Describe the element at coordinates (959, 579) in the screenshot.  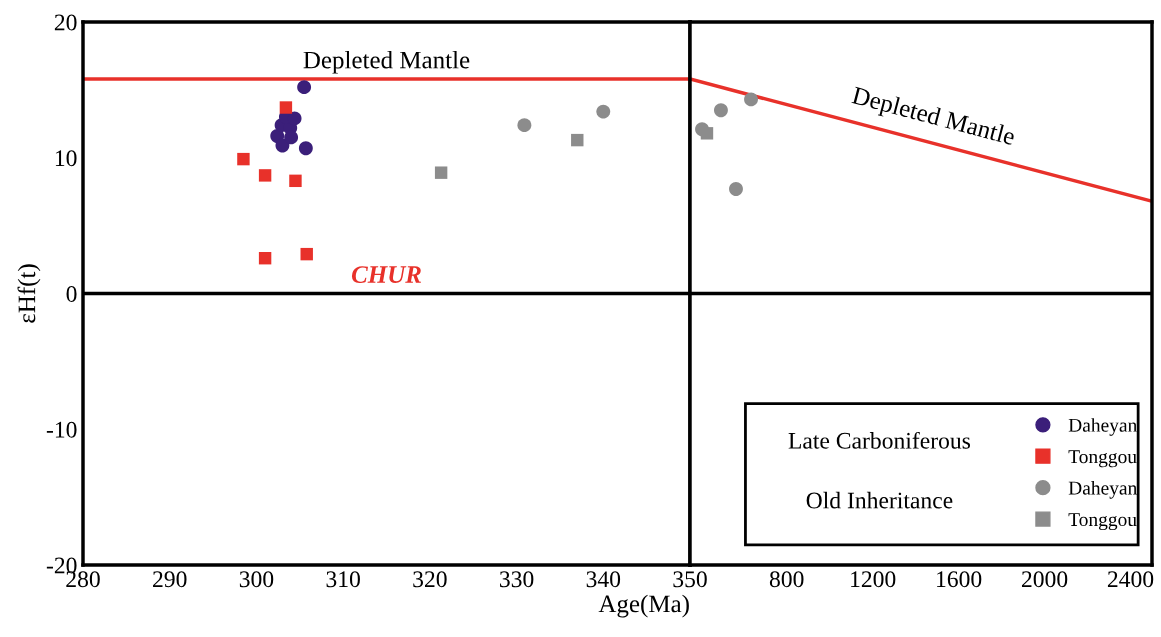
I see `x-tick-label: 1600` at that location.